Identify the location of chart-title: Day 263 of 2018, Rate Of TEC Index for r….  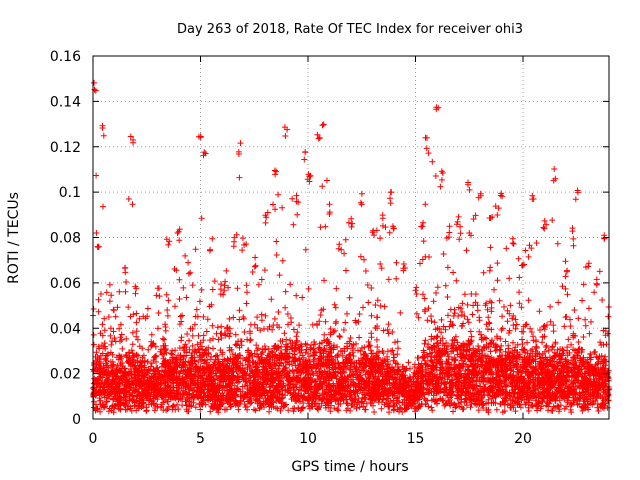
(350, 29).